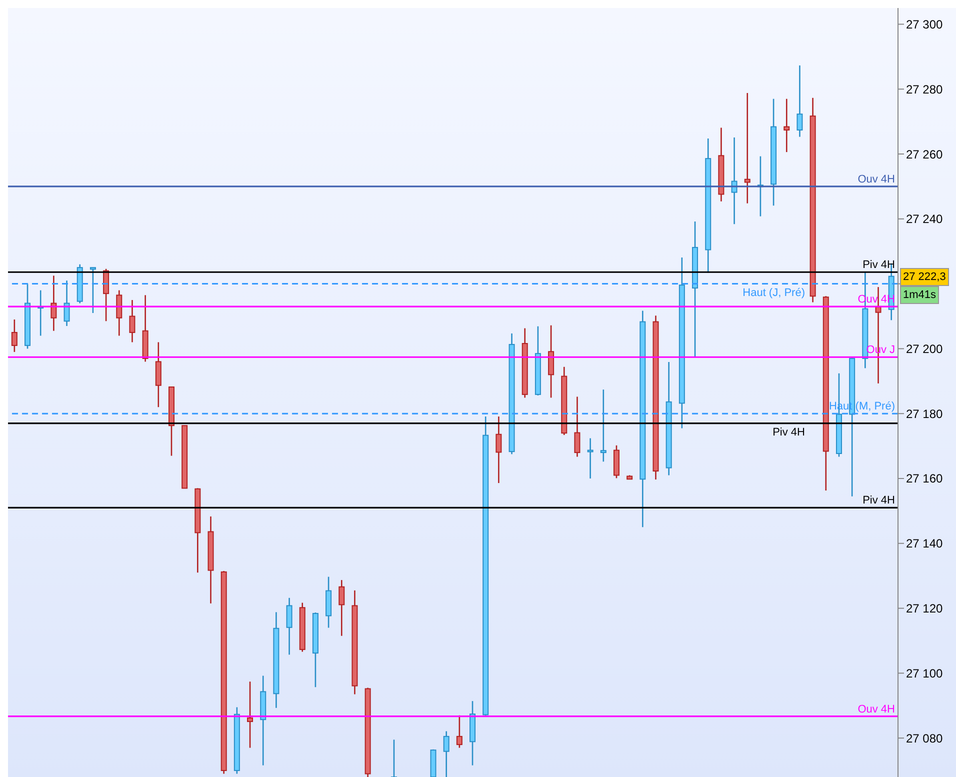  Describe the element at coordinates (925, 89) in the screenshot. I see `y-tick-label: 27 280` at that location.